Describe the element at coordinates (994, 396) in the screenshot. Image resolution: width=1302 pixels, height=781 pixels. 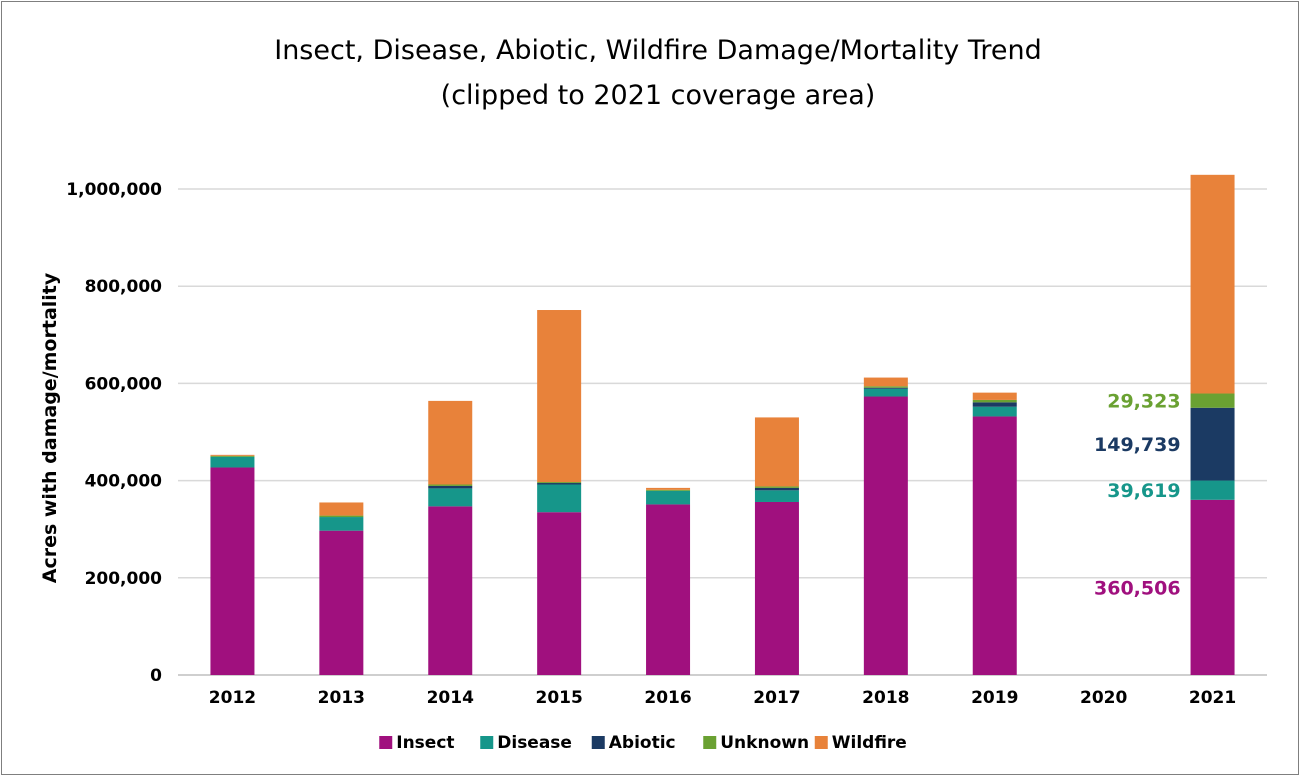
I see `bar-segment-wildfire-2019` at that location.